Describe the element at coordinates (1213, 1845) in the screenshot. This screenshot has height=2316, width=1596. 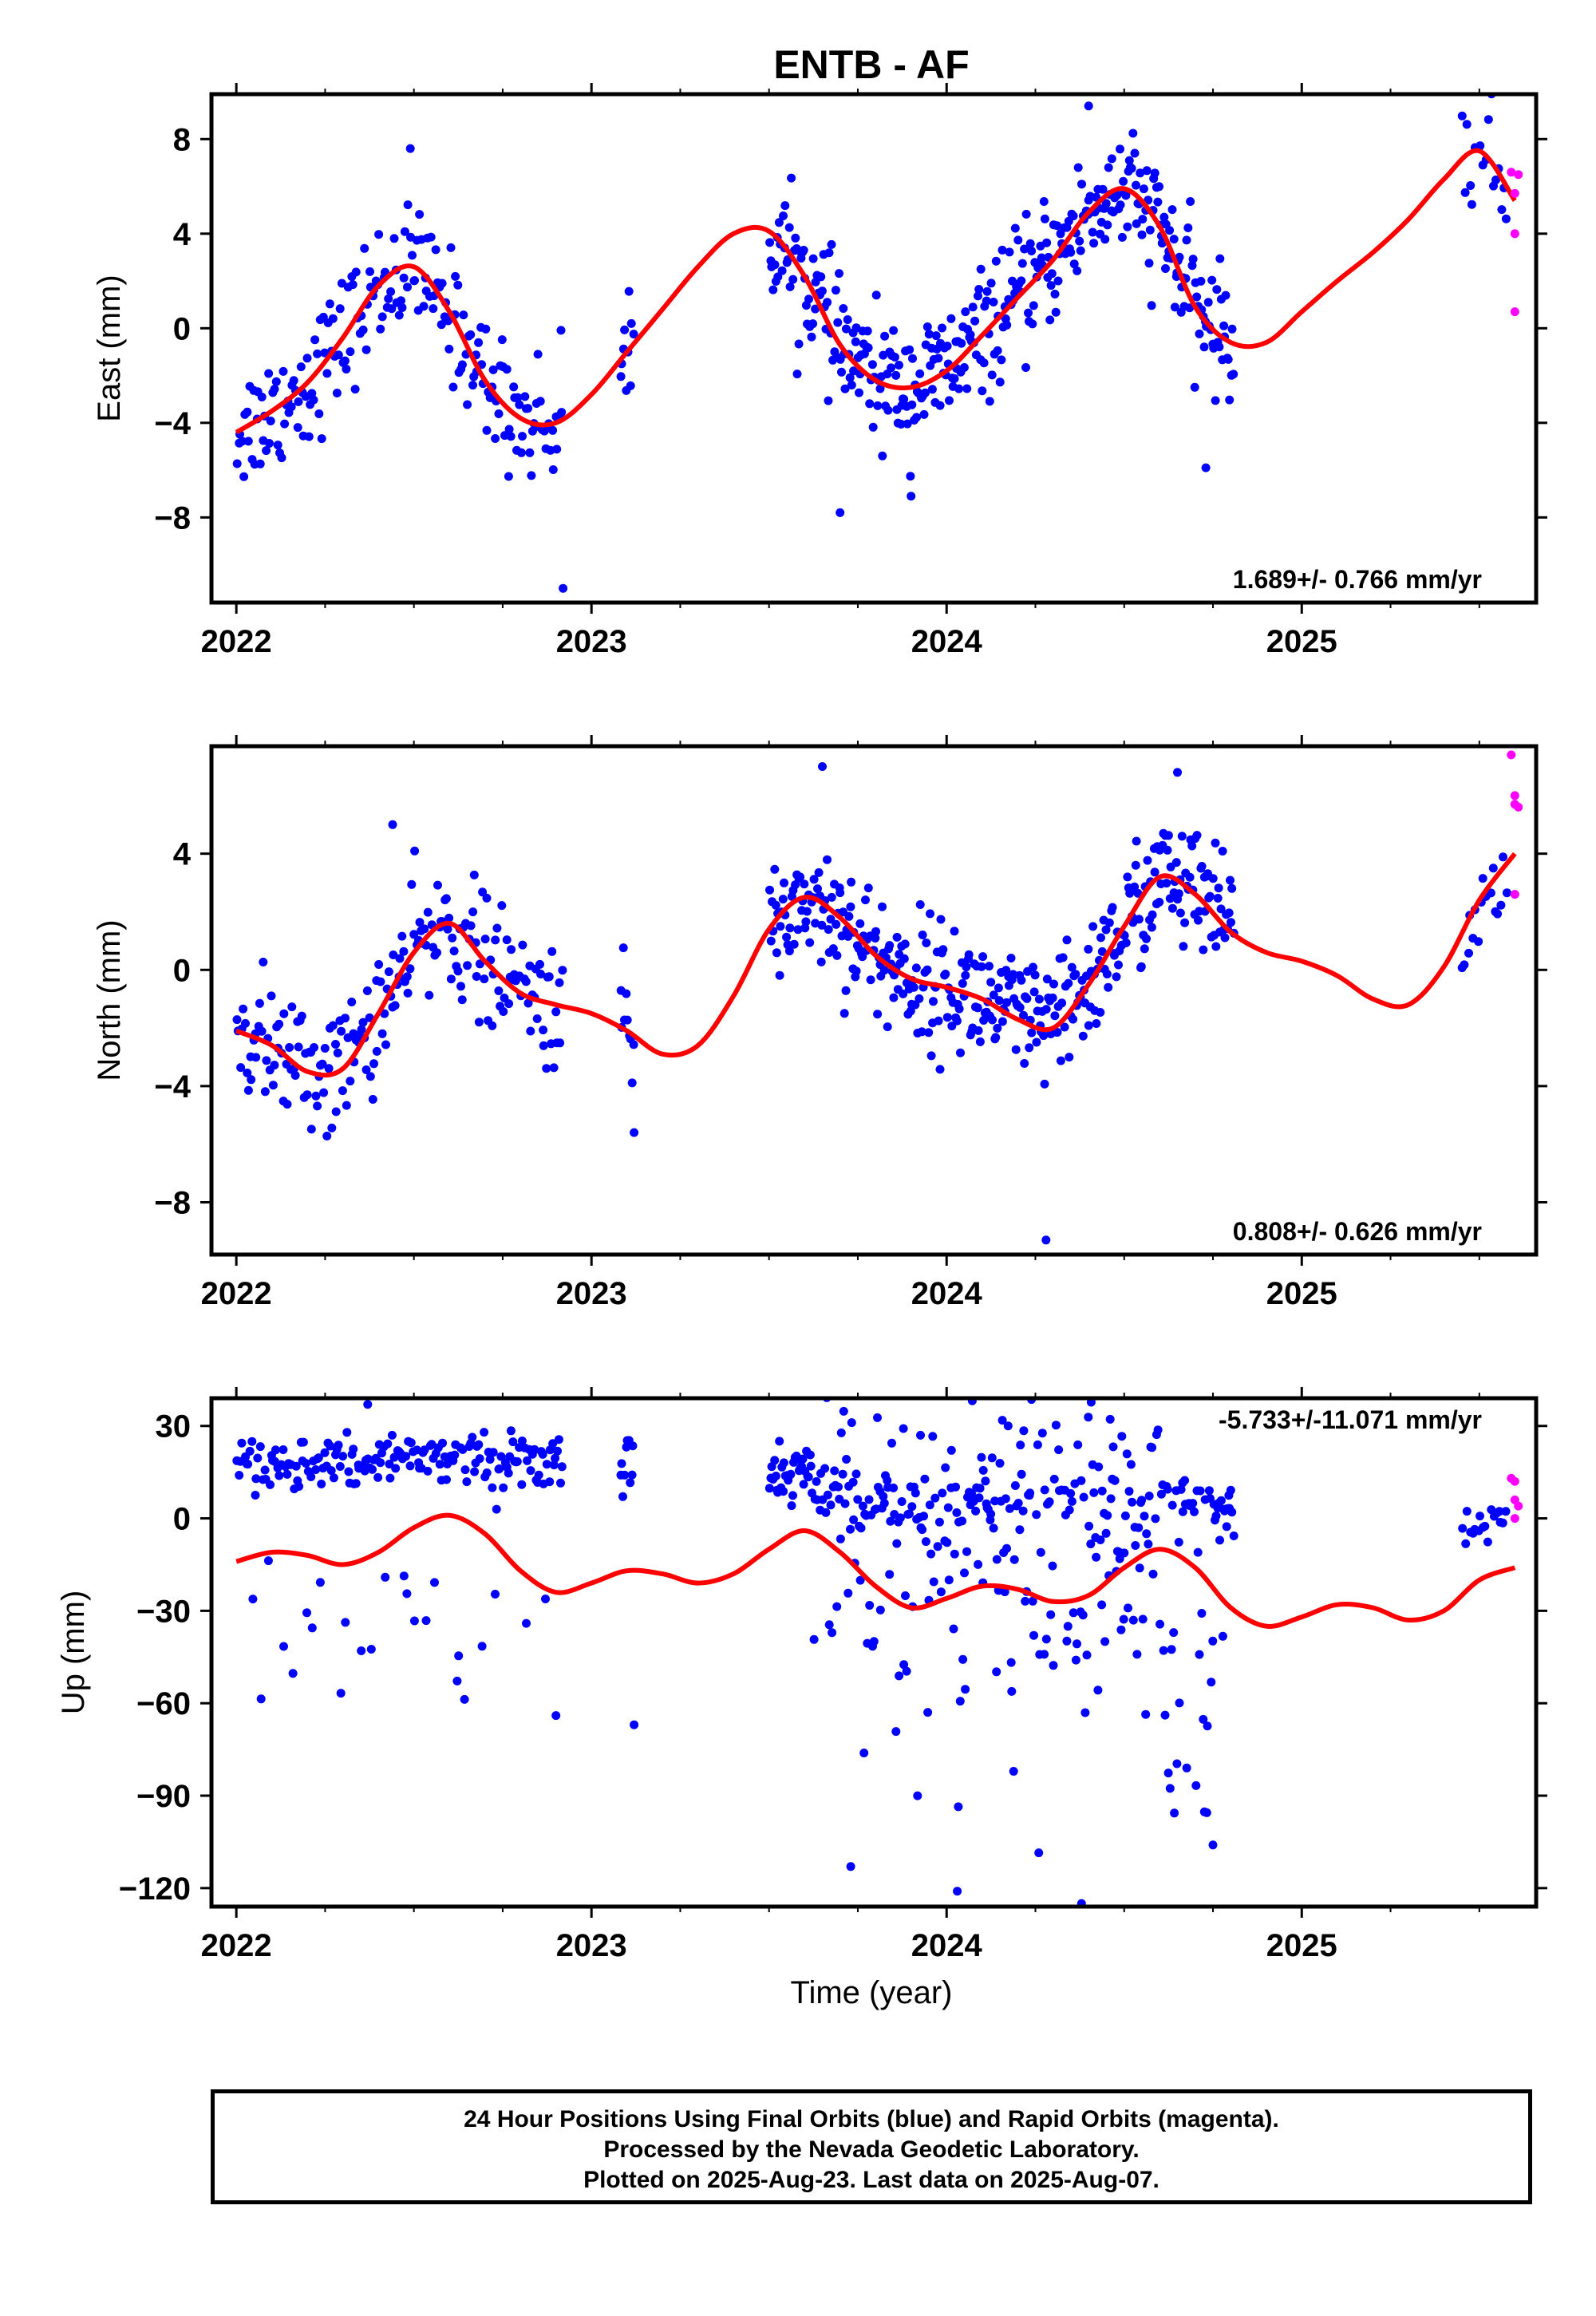
I see `final-orbit-outlier` at that location.